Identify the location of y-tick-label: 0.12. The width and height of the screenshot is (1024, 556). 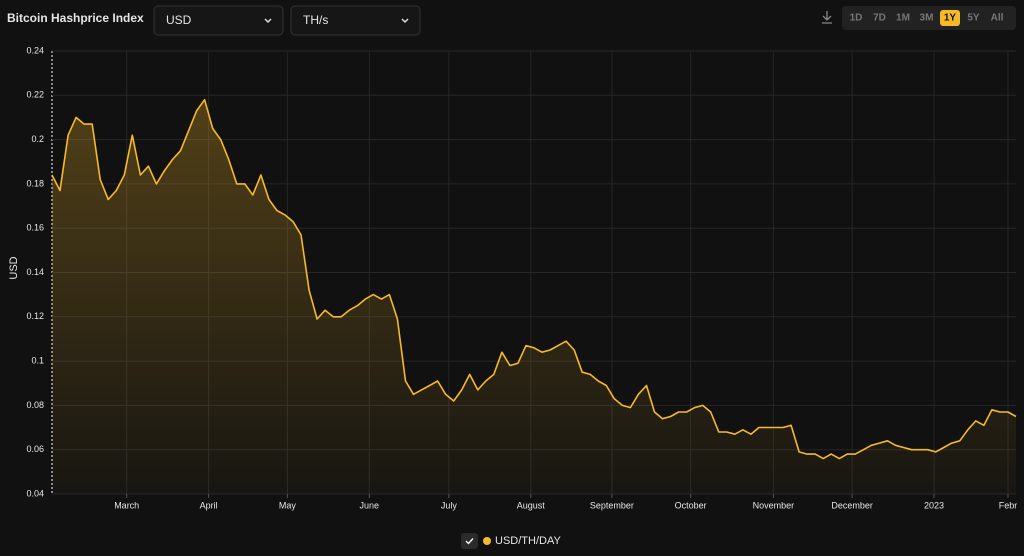
(35, 316).